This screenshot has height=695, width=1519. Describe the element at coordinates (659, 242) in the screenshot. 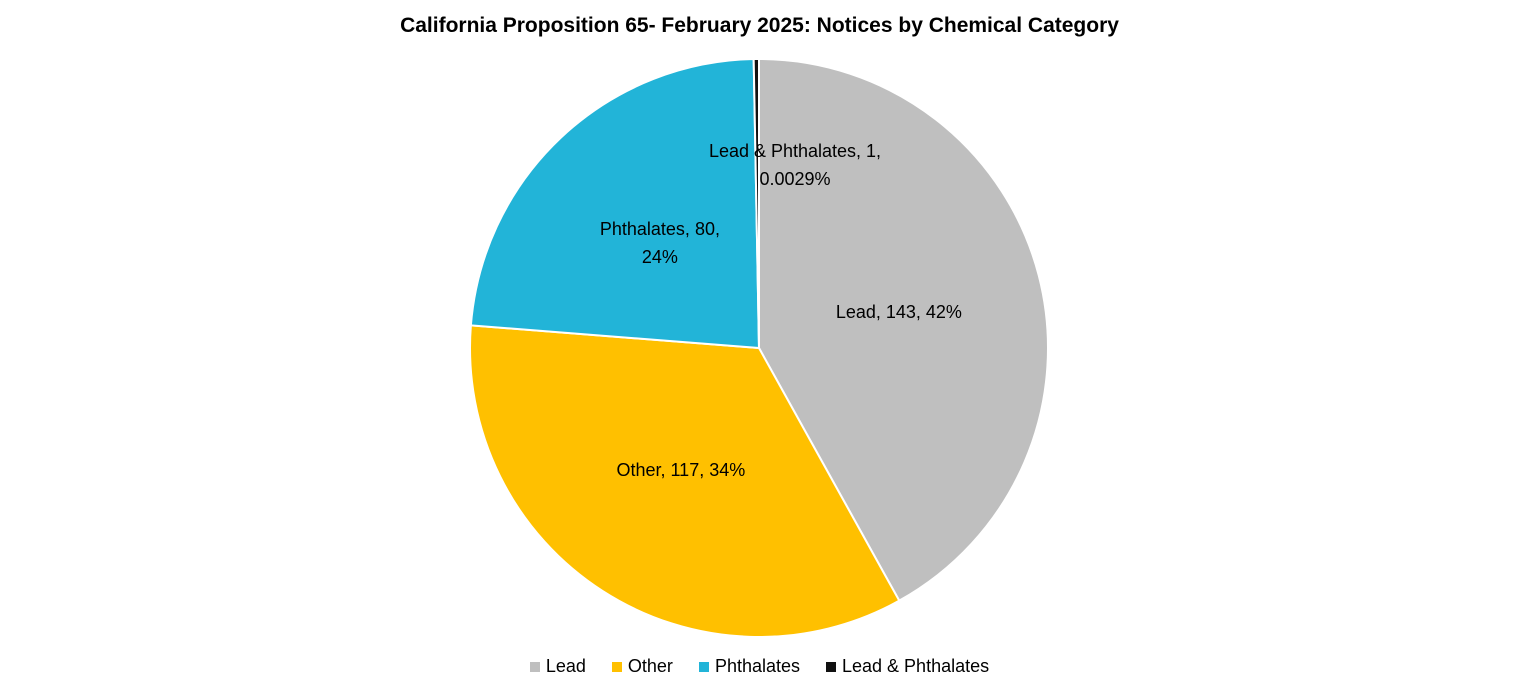

I see `data-label: Phthalates, 80, 24%` at that location.